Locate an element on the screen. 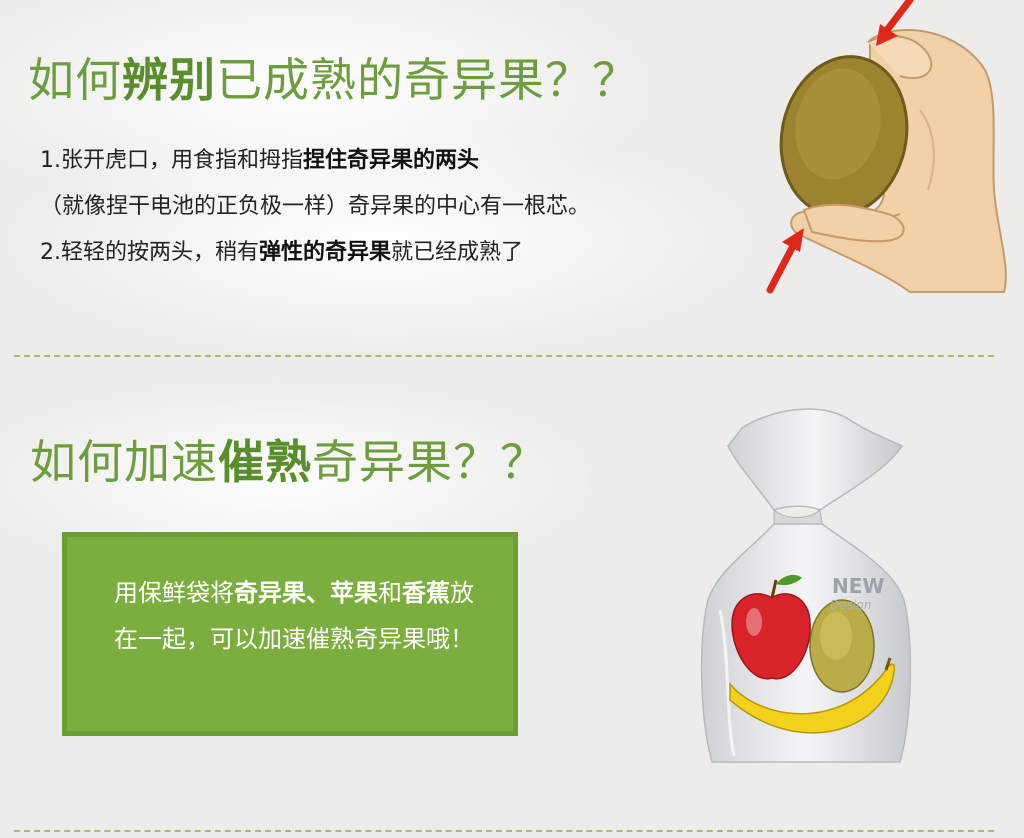 Image resolution: width=1024 pixels, height=838 pixels. section-divider-top is located at coordinates (504, 356).